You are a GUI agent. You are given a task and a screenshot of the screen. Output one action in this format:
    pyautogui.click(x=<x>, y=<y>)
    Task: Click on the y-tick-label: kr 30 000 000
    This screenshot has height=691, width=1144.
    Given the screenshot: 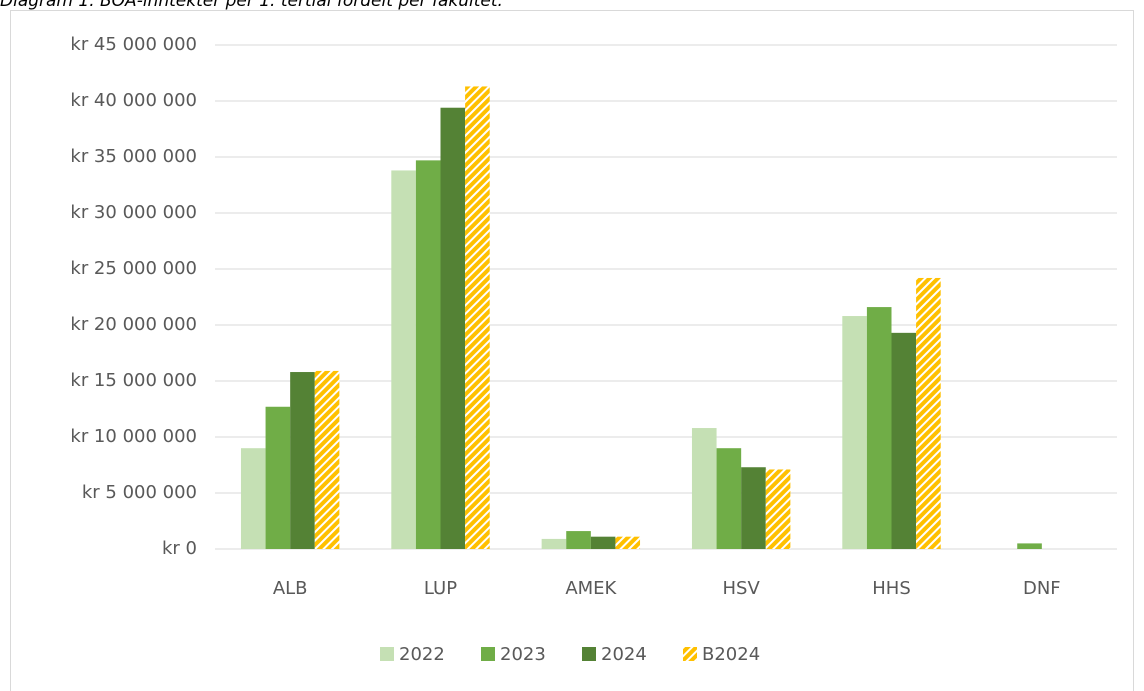 What is the action you would take?
    pyautogui.click(x=133, y=212)
    